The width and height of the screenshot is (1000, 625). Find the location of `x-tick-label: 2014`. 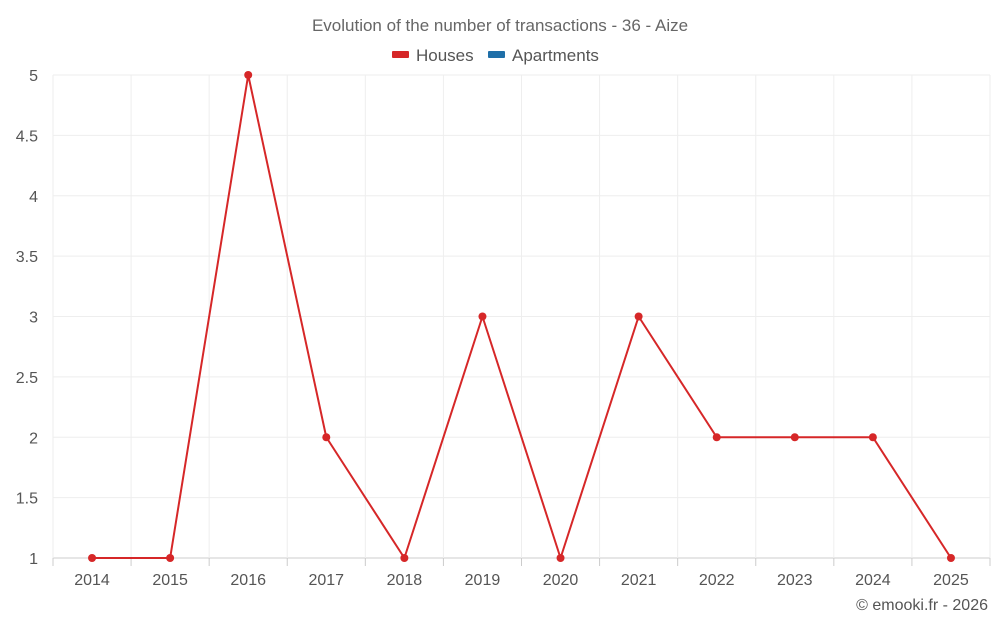

x-tick-label: 2014 is located at coordinates (92, 580).